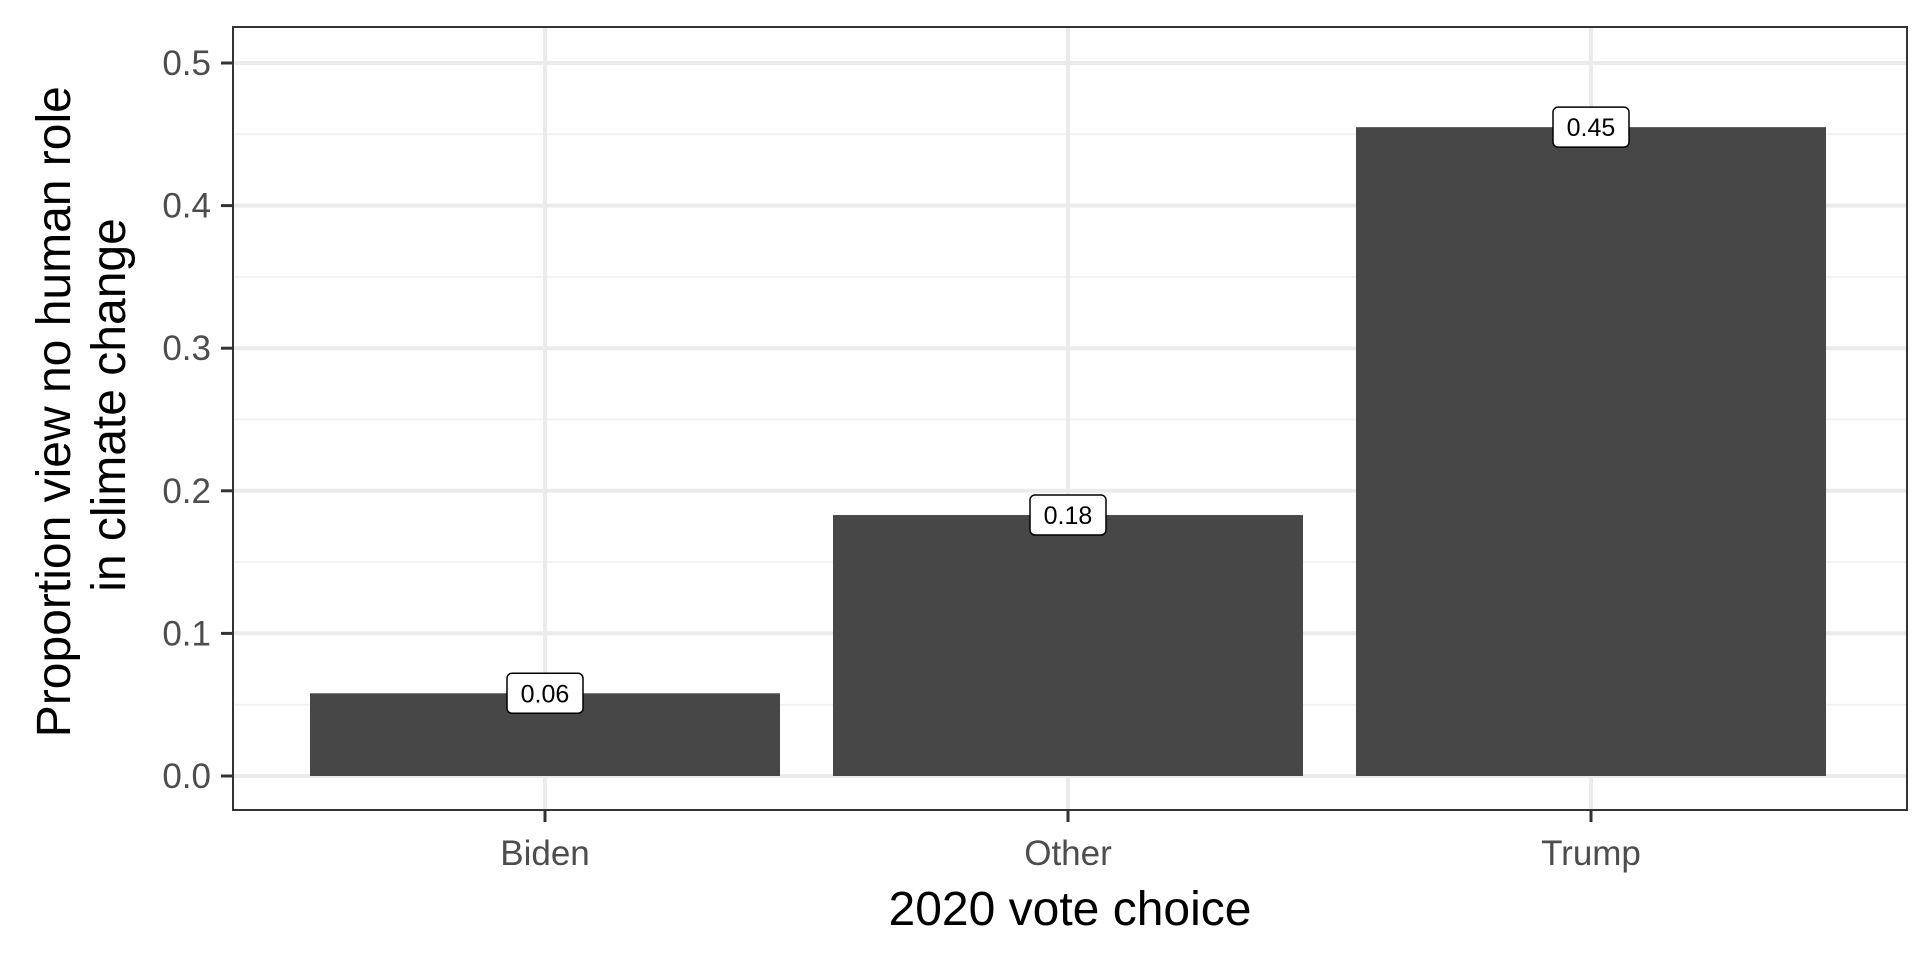 The image size is (1920, 960). What do you see at coordinates (1591, 853) in the screenshot?
I see `x-tick-label-trump: Trump` at bounding box center [1591, 853].